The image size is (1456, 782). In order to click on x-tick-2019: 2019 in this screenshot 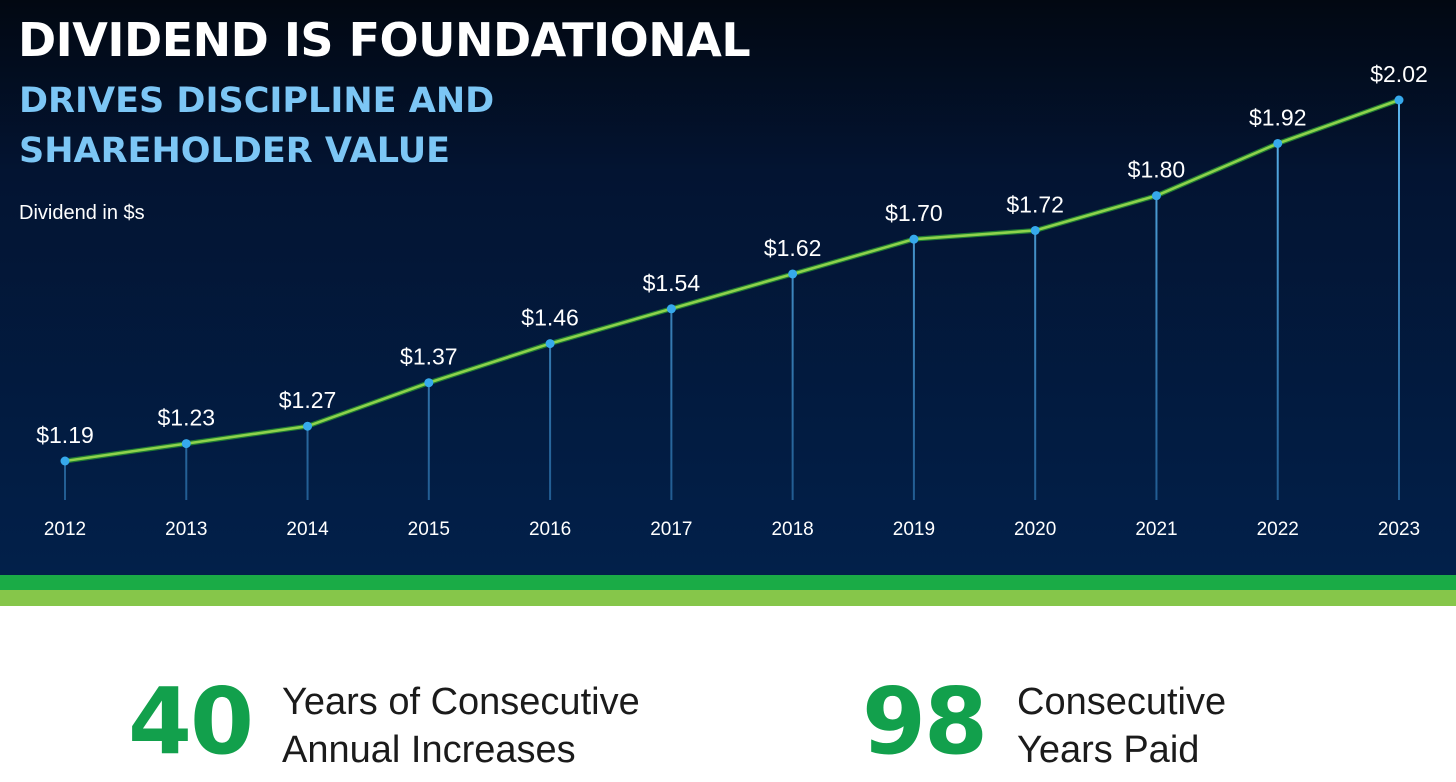, I will do `click(914, 529)`.